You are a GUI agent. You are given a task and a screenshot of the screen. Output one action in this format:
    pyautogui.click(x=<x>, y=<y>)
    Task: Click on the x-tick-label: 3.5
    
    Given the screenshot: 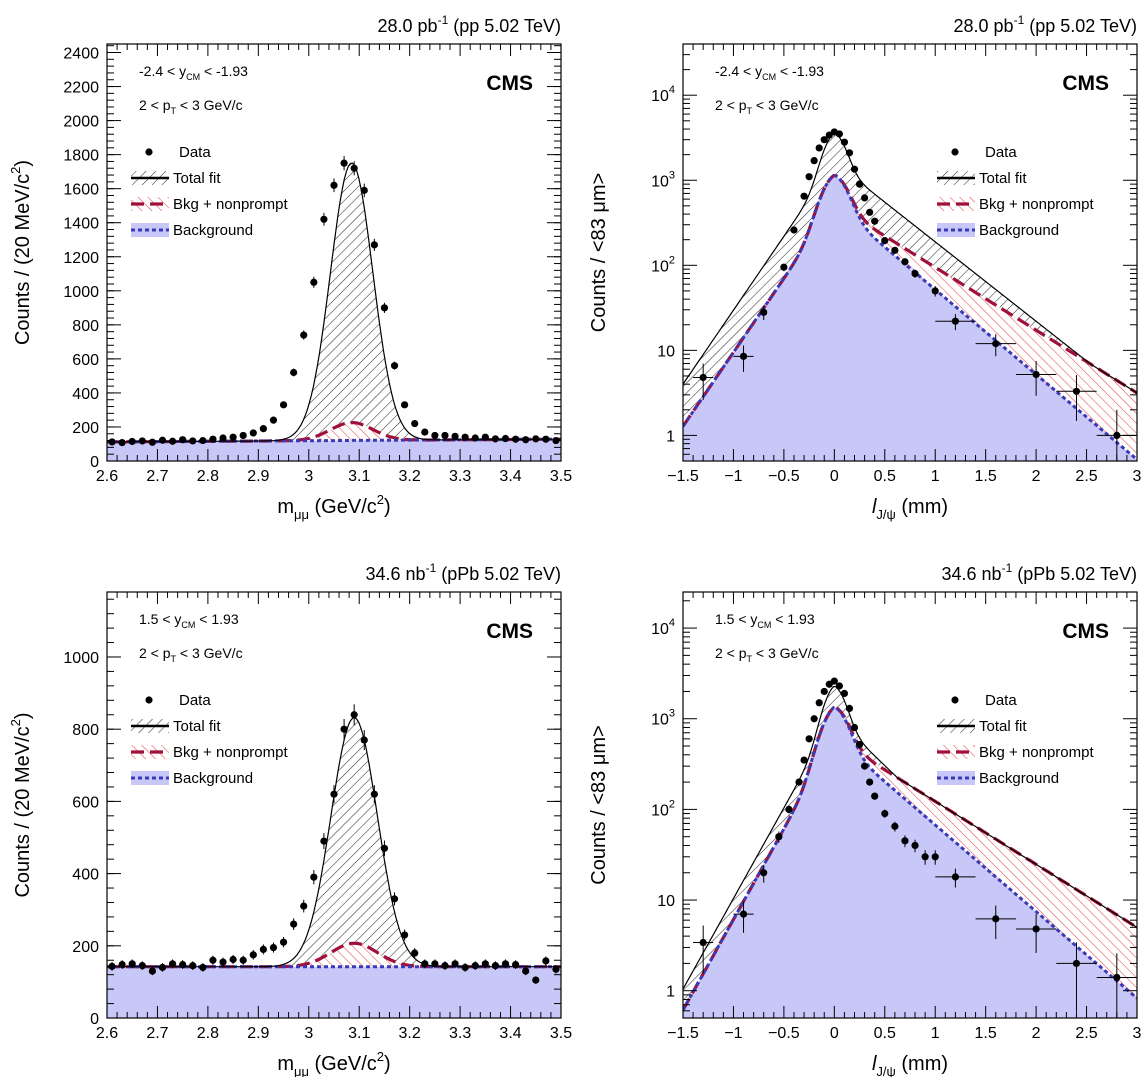 What is the action you would take?
    pyautogui.click(x=561, y=1033)
    